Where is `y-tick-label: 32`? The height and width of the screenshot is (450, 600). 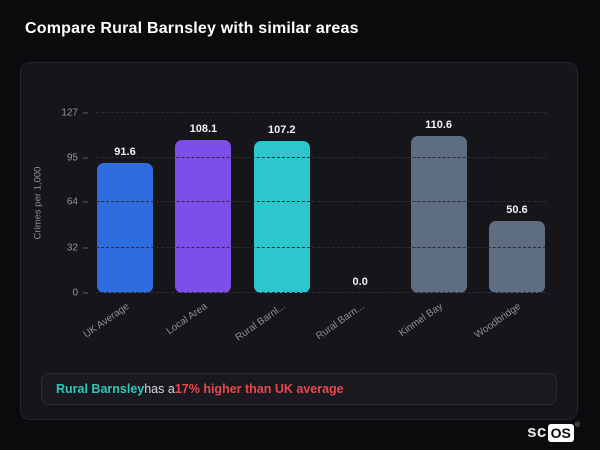 y-tick-label: 32 is located at coordinates (77, 247).